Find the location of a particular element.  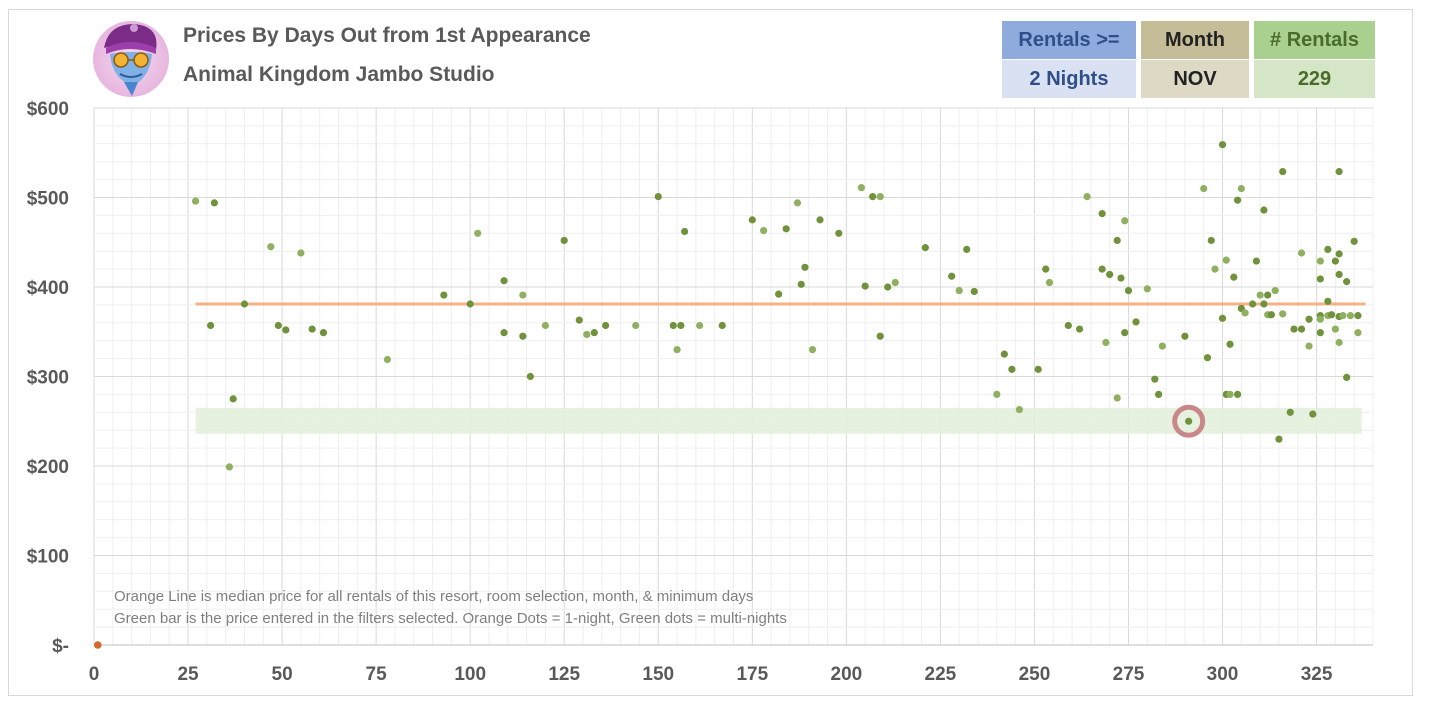

rentals-count-label: # Rentals is located at coordinates (1314, 40).